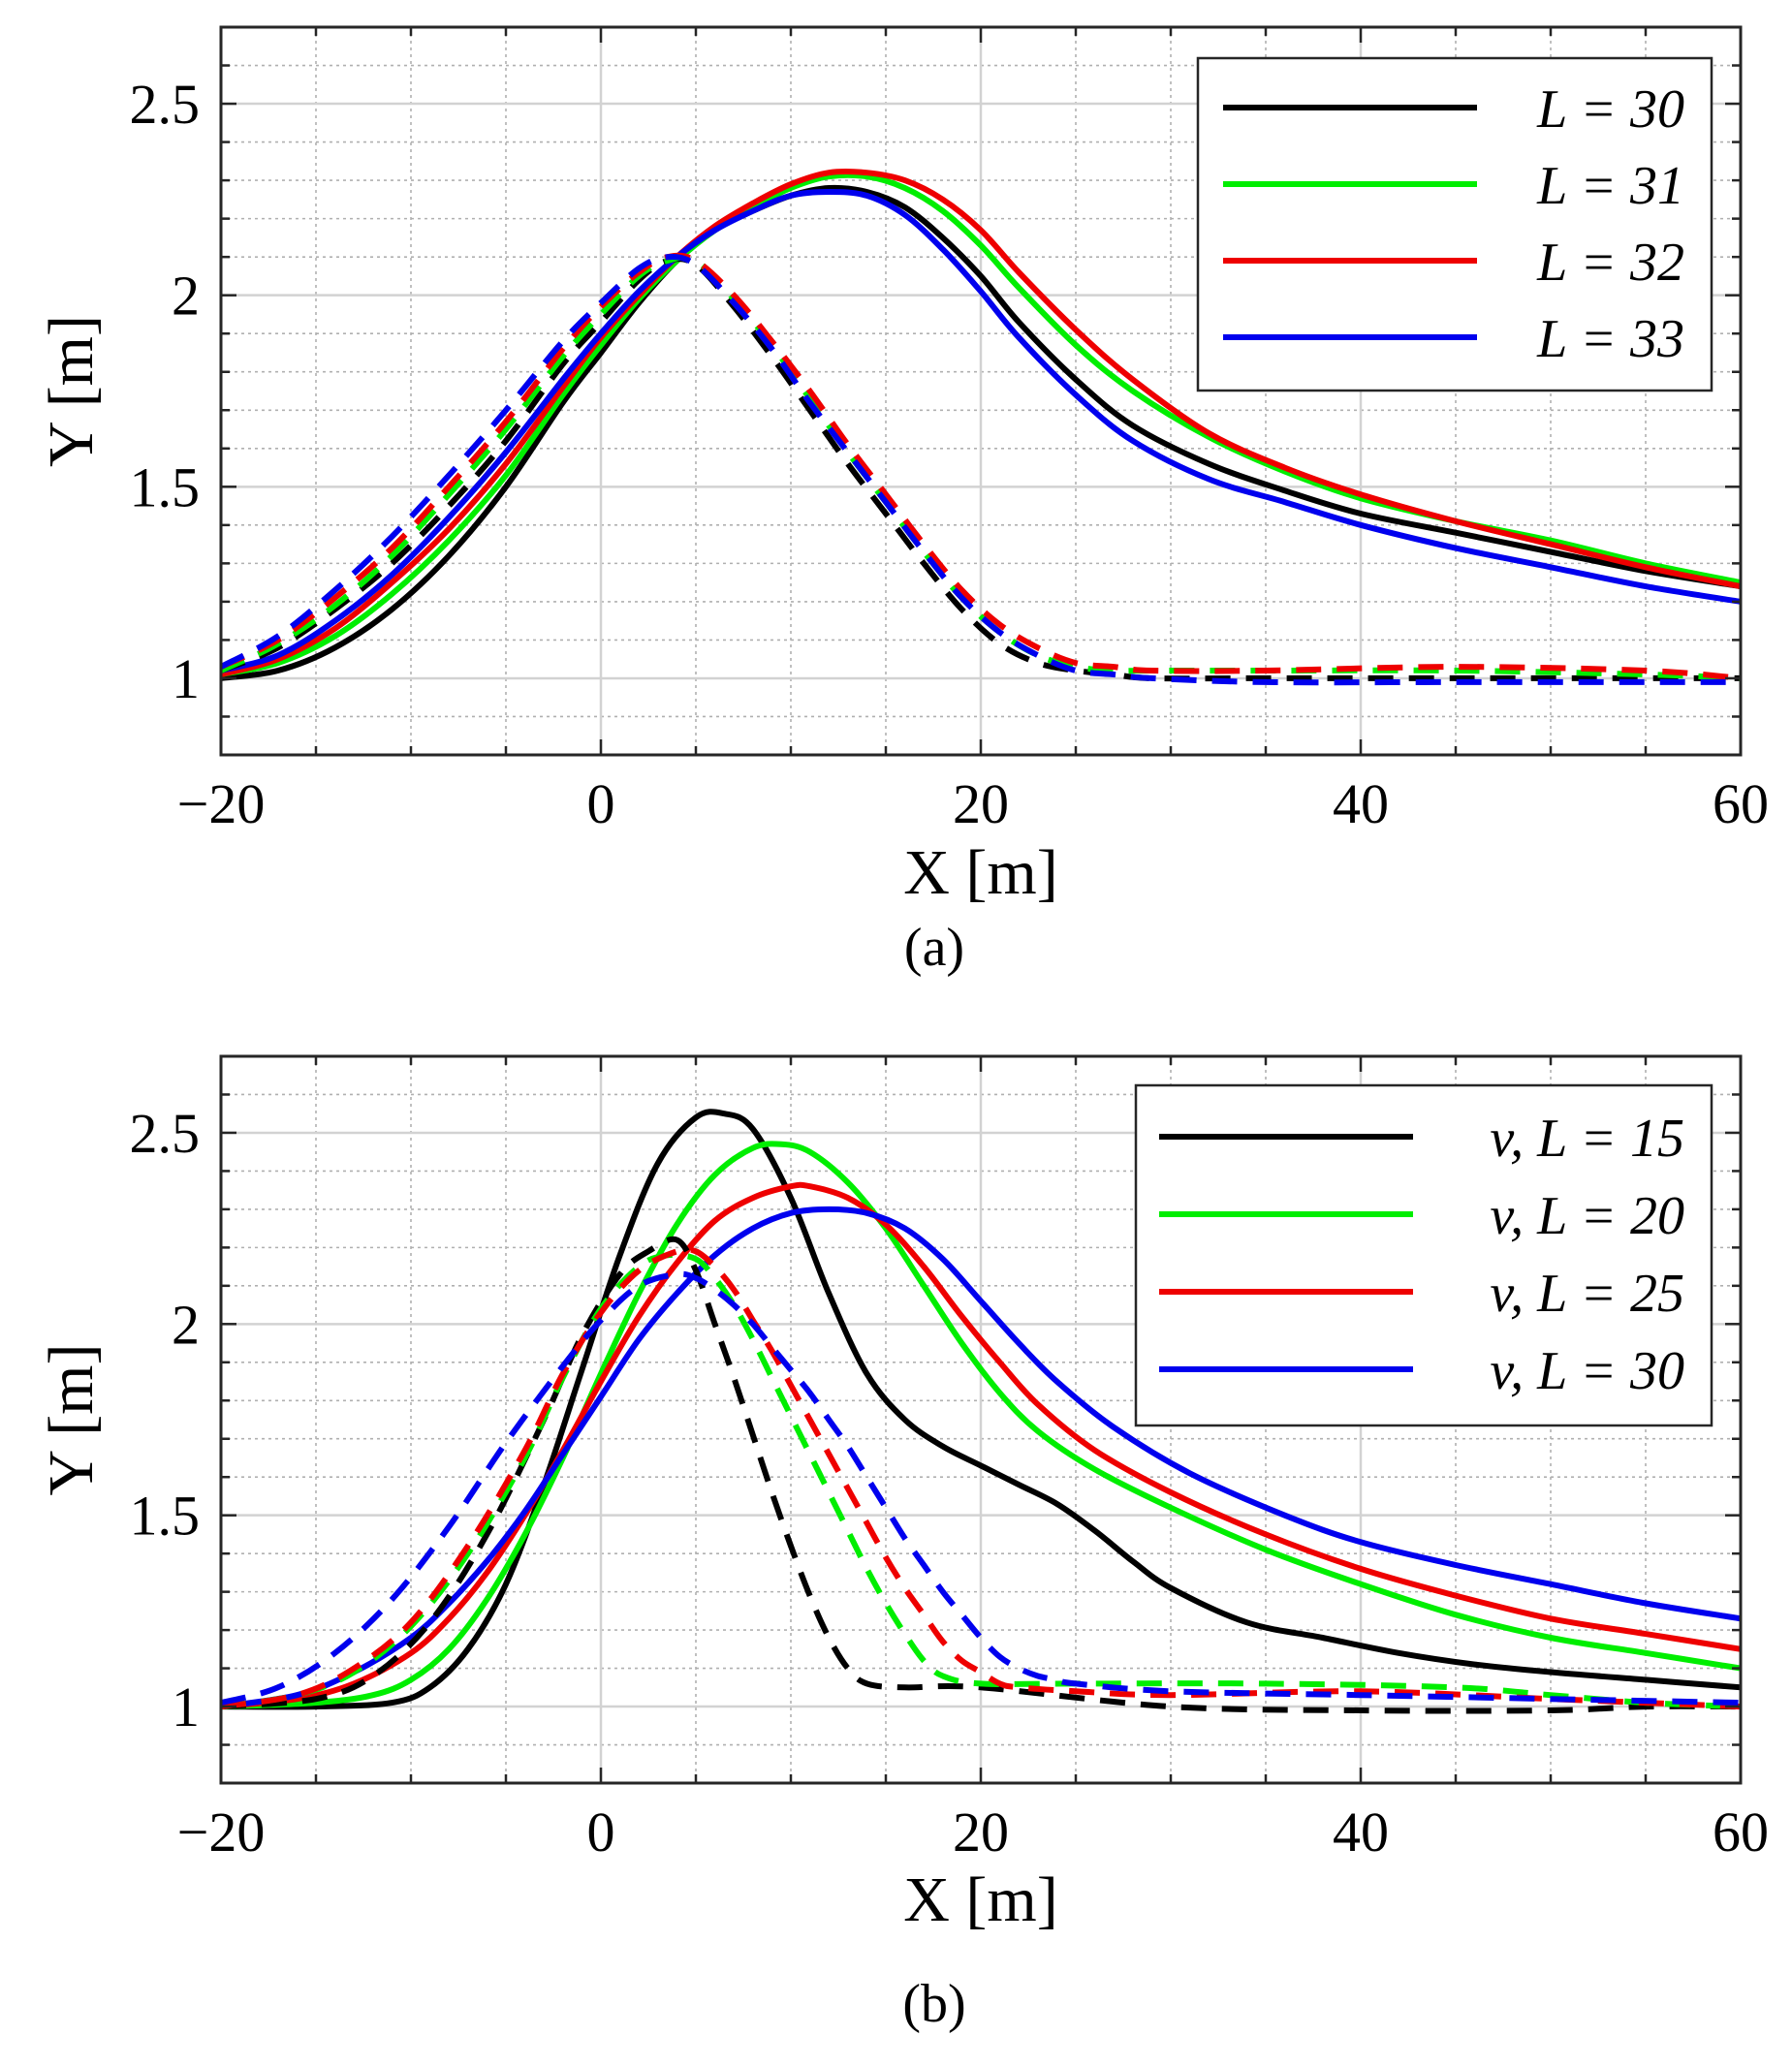 The height and width of the screenshot is (2067, 1792). I want to click on legend: v, L = 15 v, L = 20 v, L = 25 v, L = 30, so click(1423, 1255).